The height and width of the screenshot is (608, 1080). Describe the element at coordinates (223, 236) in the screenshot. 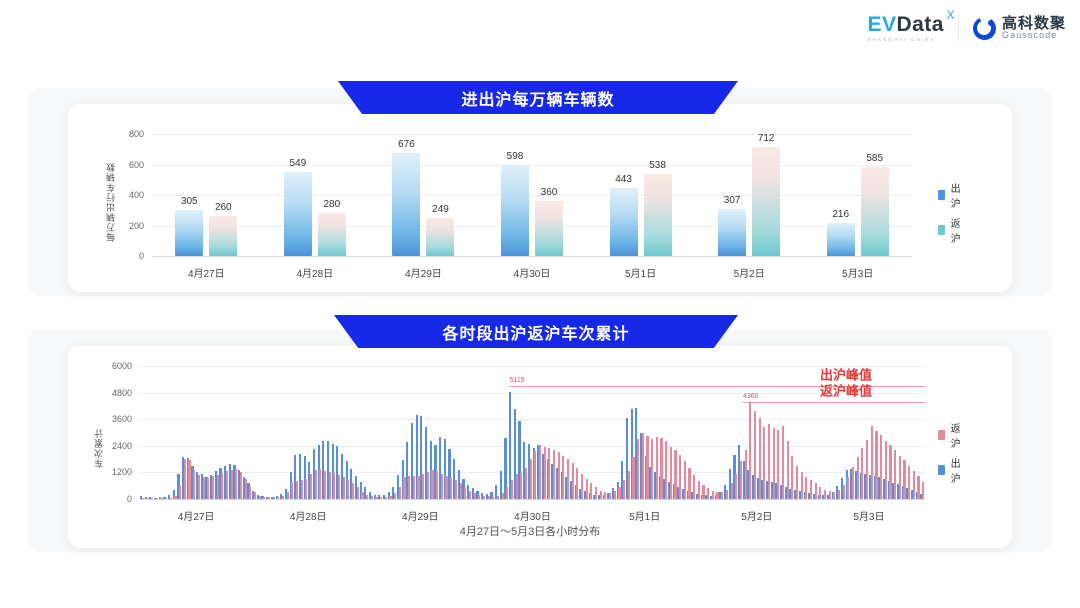

I see `bar-返沪-4月27日` at that location.